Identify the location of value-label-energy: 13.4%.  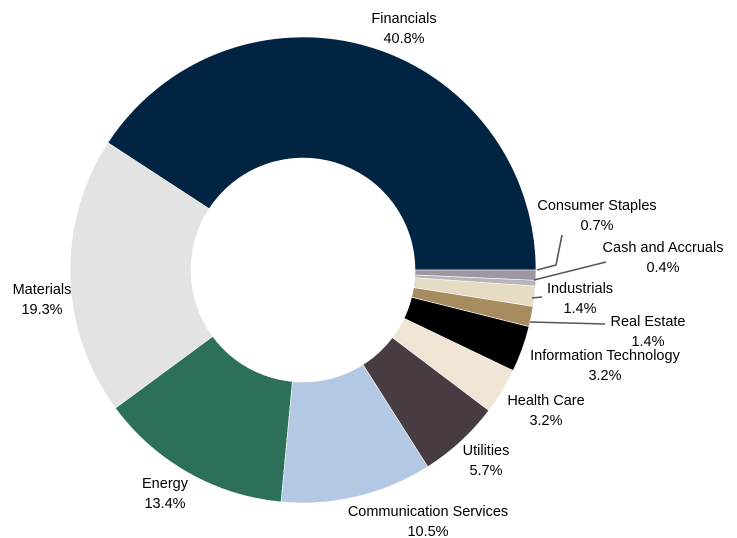
(164, 504).